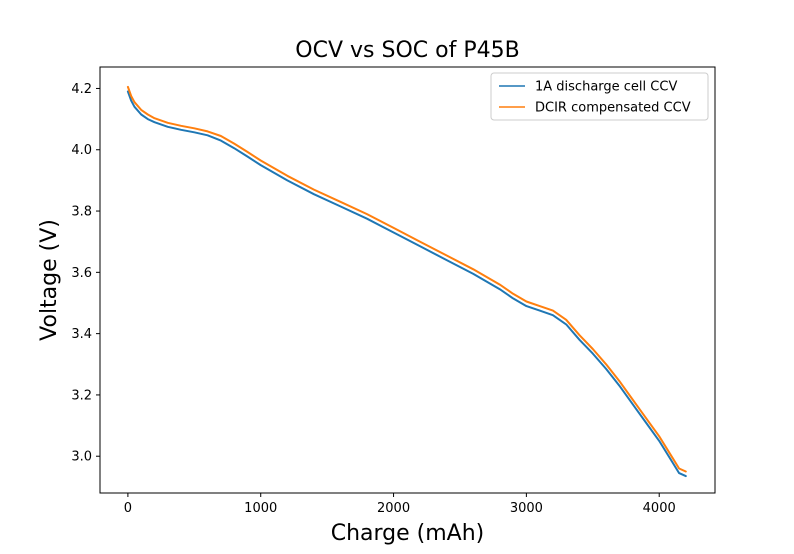  Describe the element at coordinates (526, 508) in the screenshot. I see `x-tick-label: 3000` at that location.